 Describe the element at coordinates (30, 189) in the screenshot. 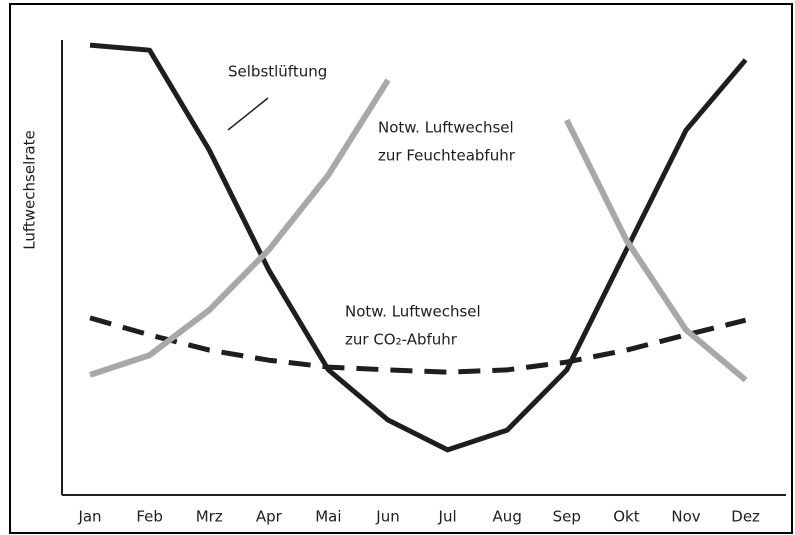

I see `y-axis-label: Luftwechselrate` at that location.